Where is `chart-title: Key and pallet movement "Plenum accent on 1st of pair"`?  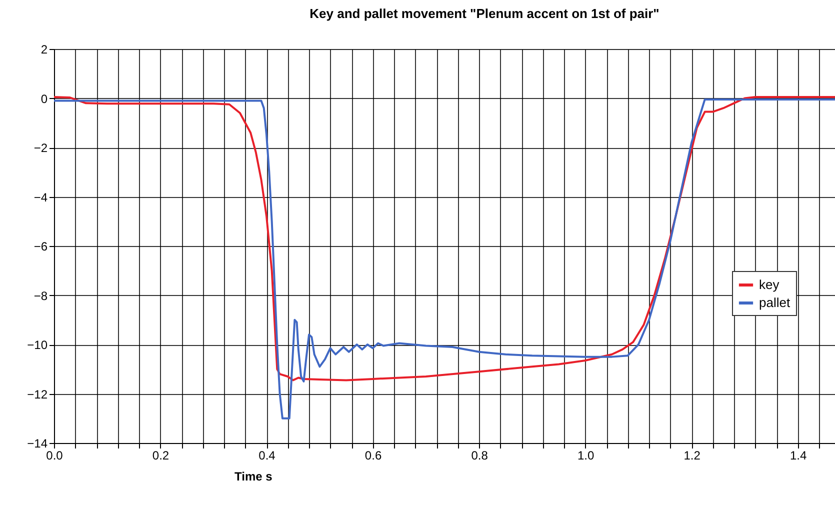 chart-title: Key and pallet movement "Plenum accent on 1st of pair" is located at coordinates (485, 13).